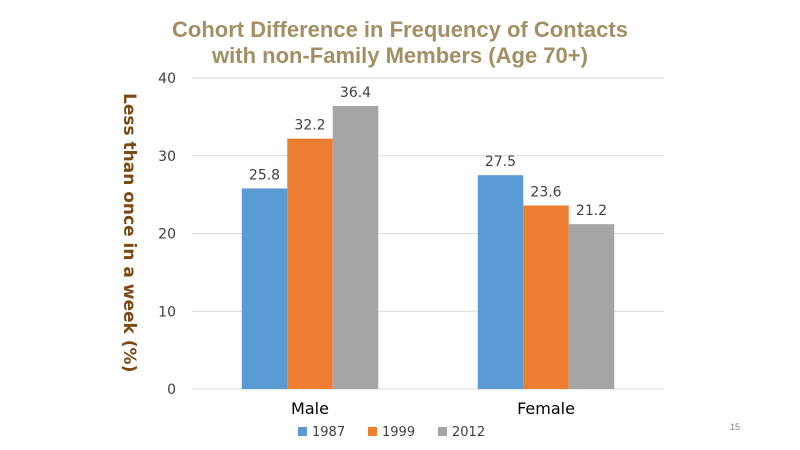 This screenshot has height=450, width=800. What do you see at coordinates (468, 432) in the screenshot?
I see `legend-label-2012: 2012` at bounding box center [468, 432].